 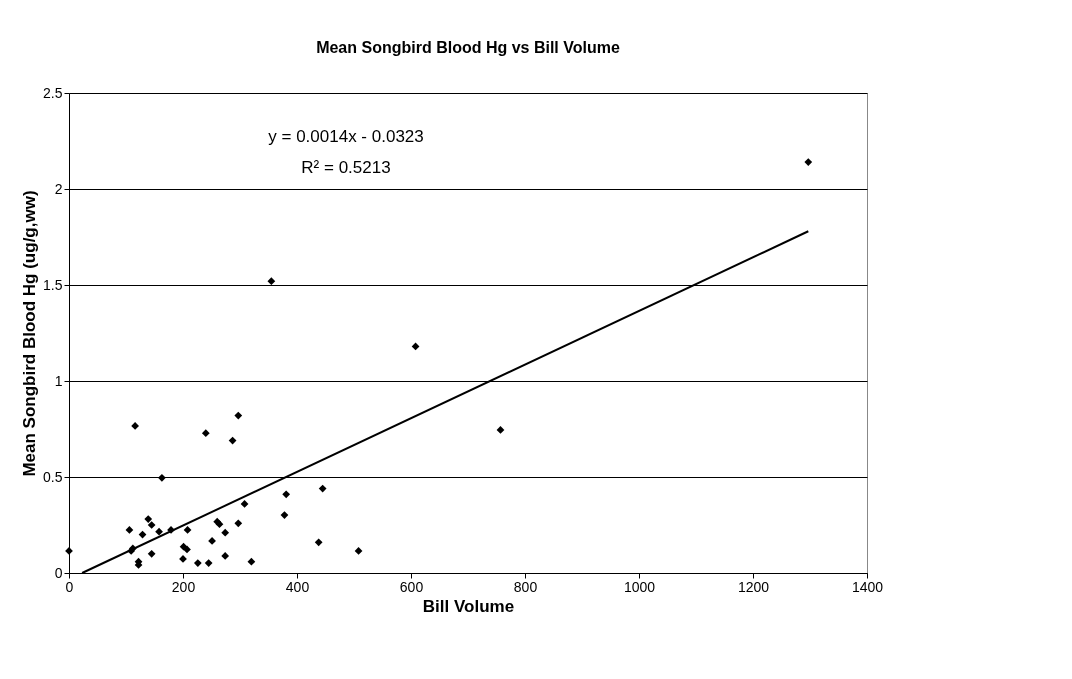 I want to click on y-tick-label: 0, so click(x=58, y=572).